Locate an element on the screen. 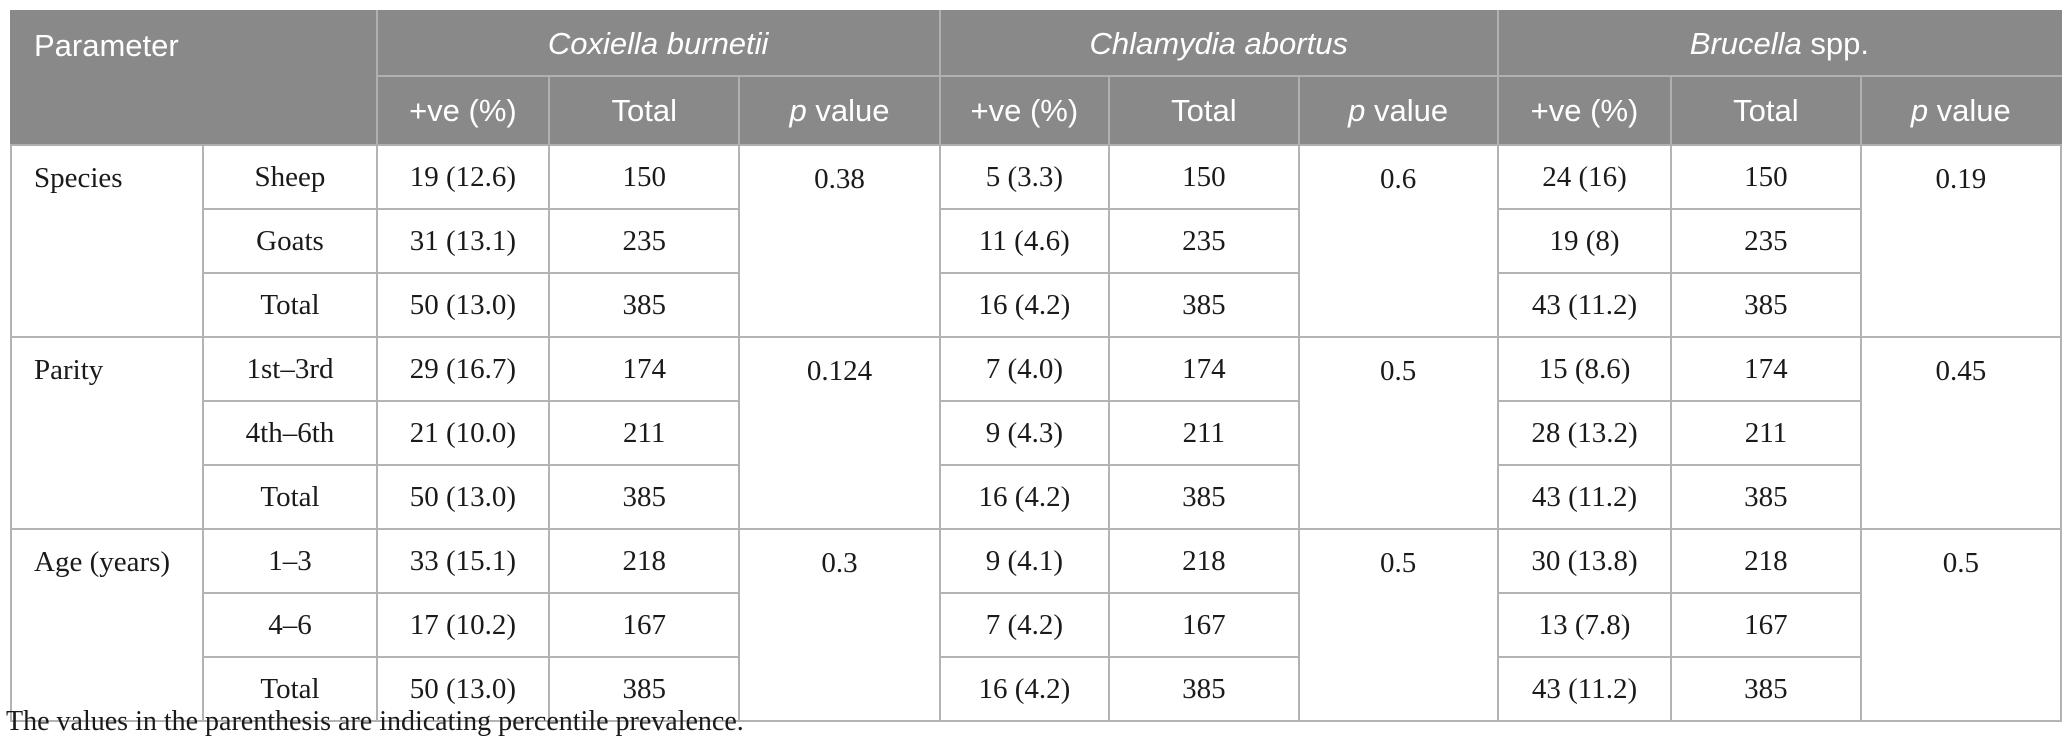 This screenshot has height=754, width=2068. p-value-cell: 0.19 is located at coordinates (1961, 241).